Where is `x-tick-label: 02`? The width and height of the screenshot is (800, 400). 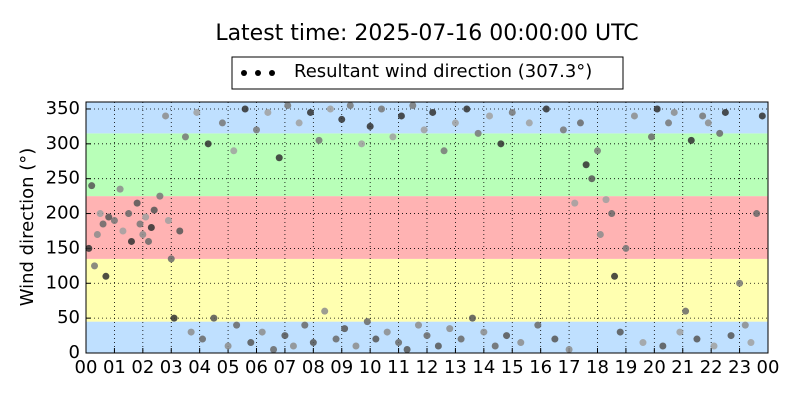
x-tick-label: 02 is located at coordinates (142, 367).